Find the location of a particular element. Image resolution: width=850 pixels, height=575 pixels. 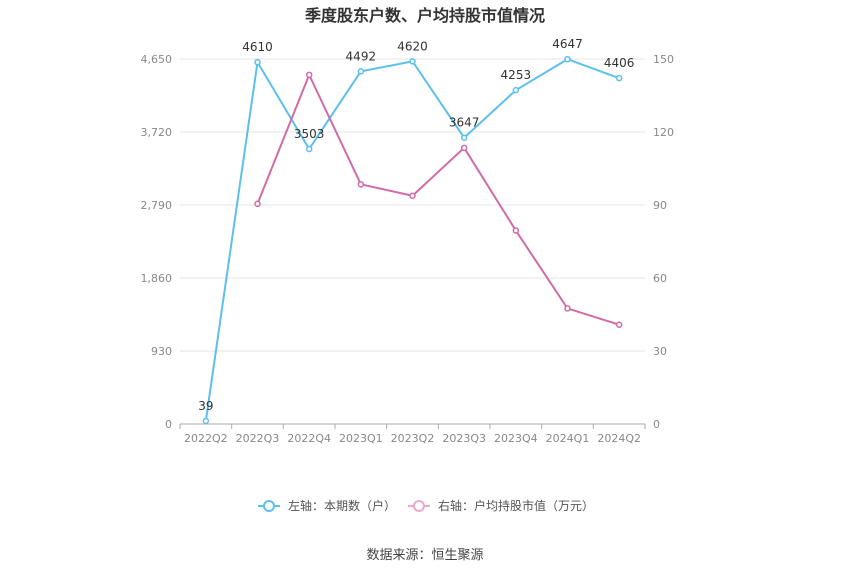

data-label: 4620 is located at coordinates (412, 46).